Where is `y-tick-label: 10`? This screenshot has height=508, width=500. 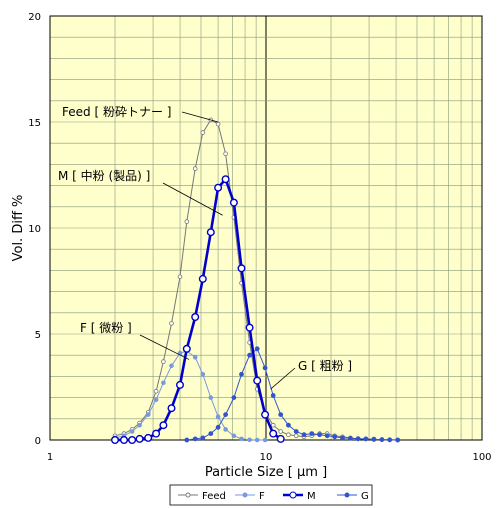 y-tick-label: 10 is located at coordinates (34, 229).